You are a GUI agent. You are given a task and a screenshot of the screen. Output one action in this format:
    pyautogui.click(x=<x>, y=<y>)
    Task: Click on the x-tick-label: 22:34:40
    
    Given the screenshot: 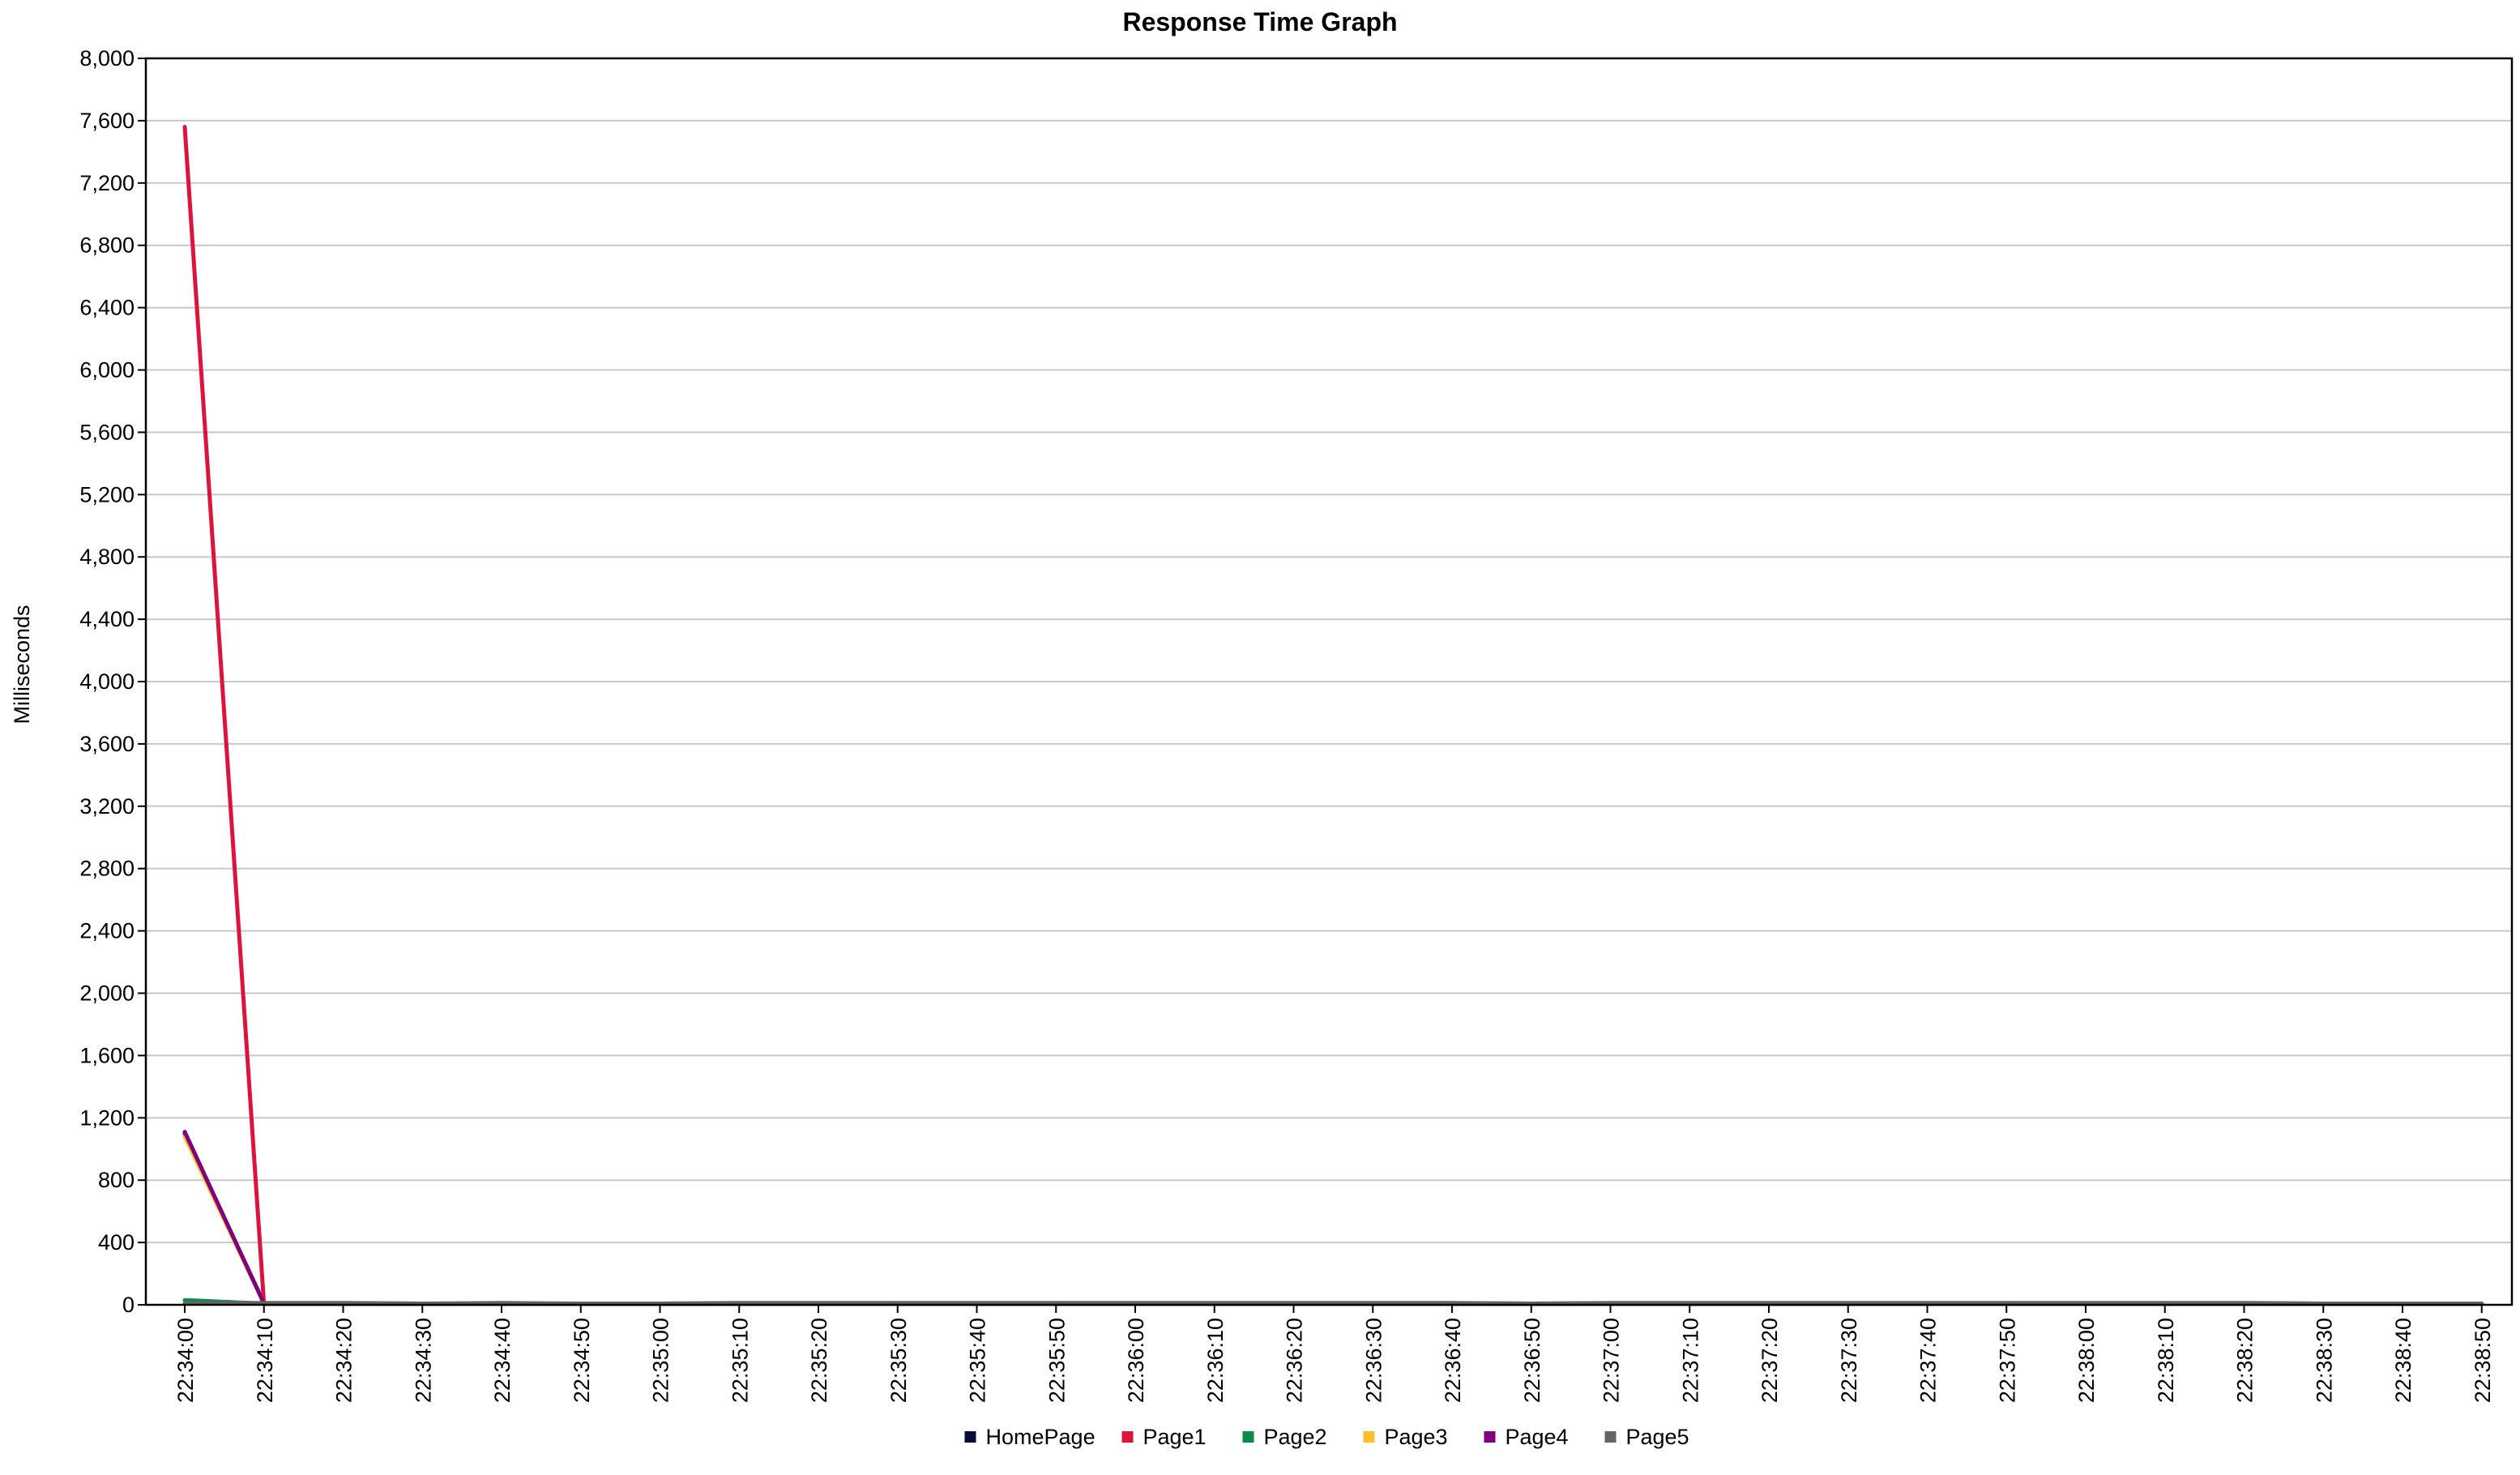 What is the action you would take?
    pyautogui.click(x=502, y=1360)
    